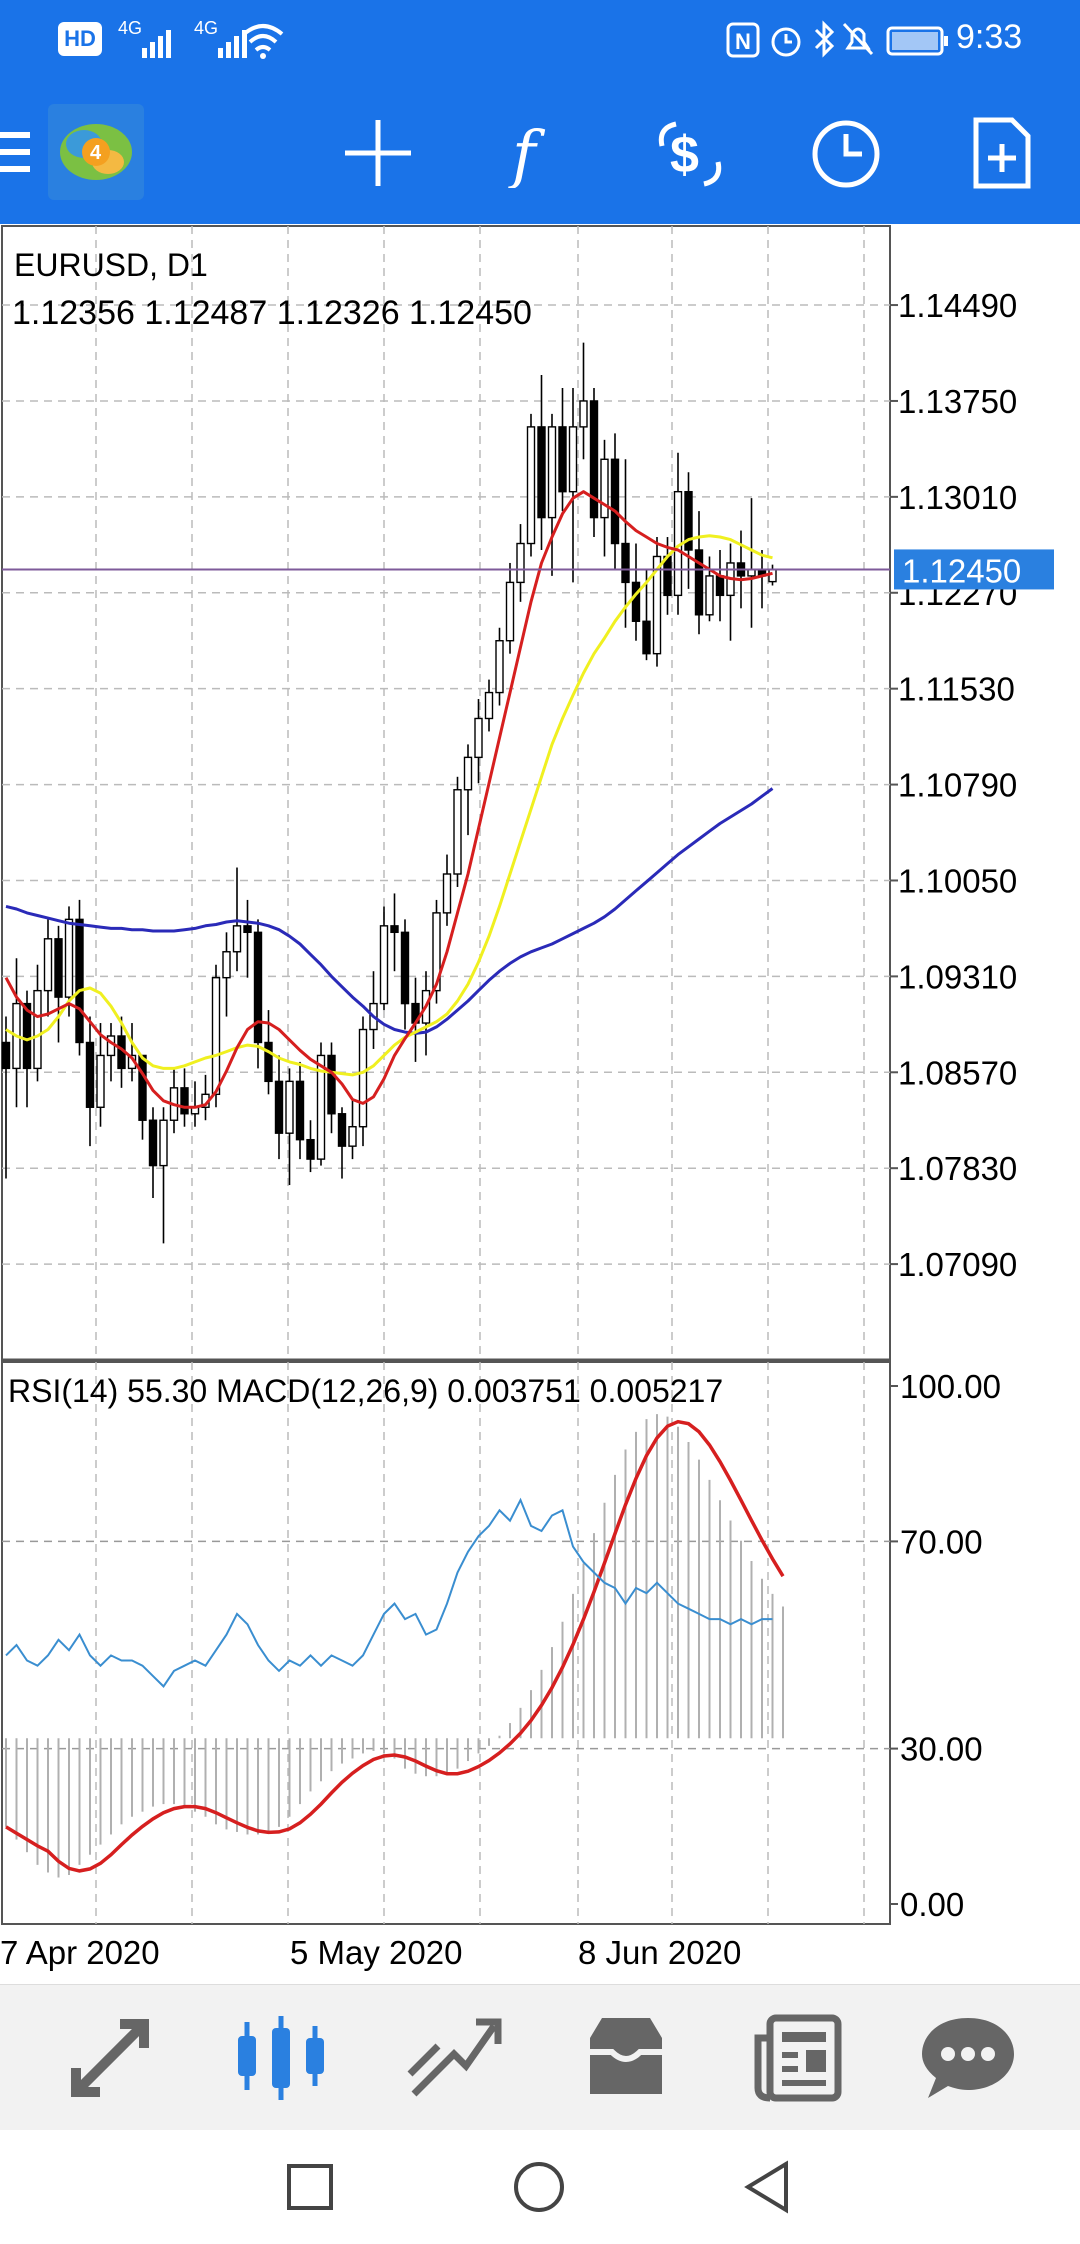 The width and height of the screenshot is (1080, 2244). What do you see at coordinates (111, 265) in the screenshot?
I see `chart-title: EURUSD, D1` at bounding box center [111, 265].